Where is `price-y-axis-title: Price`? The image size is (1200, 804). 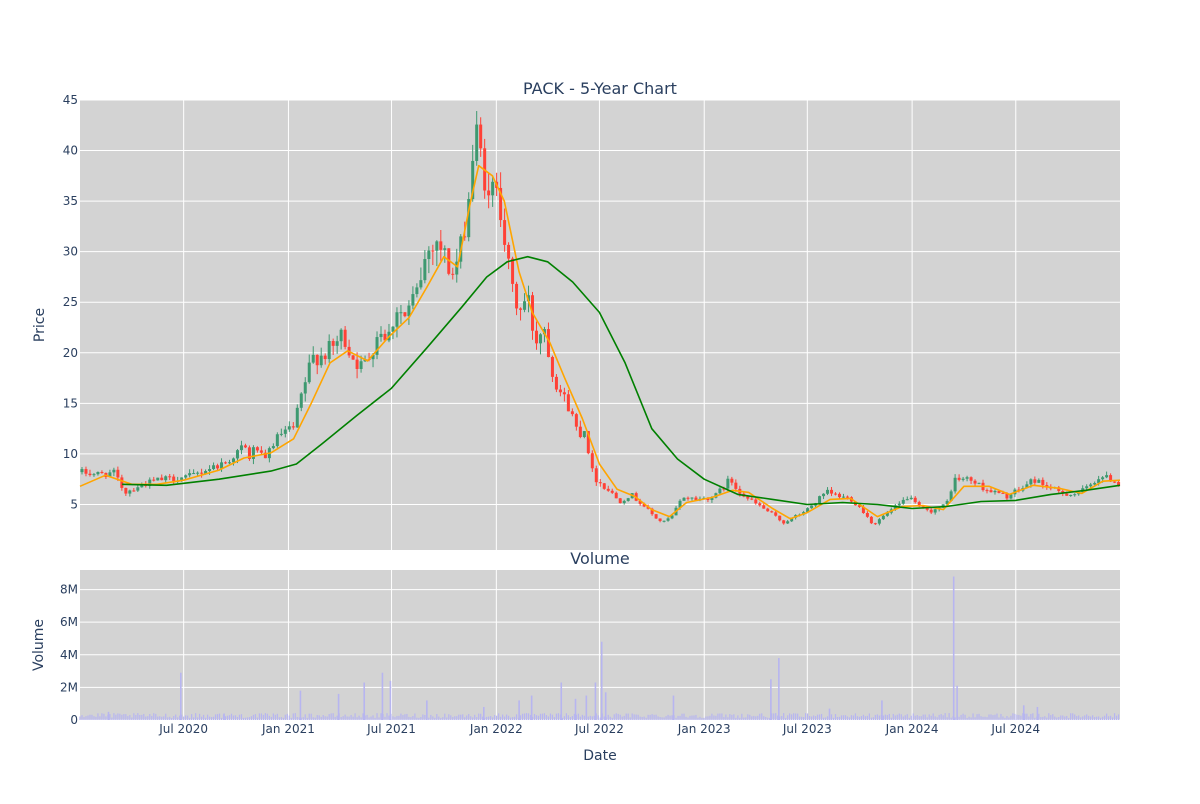
price-y-axis-title: Price is located at coordinates (40, 325).